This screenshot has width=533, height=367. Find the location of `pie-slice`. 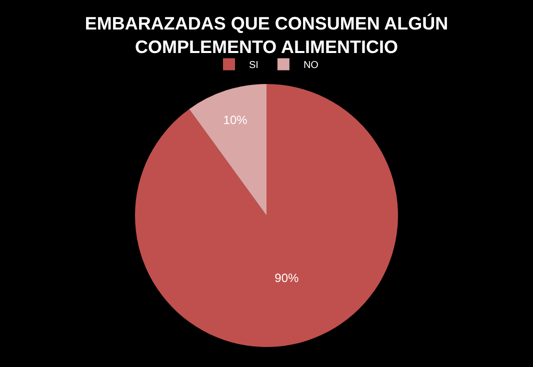

pie-slice is located at coordinates (227, 150).